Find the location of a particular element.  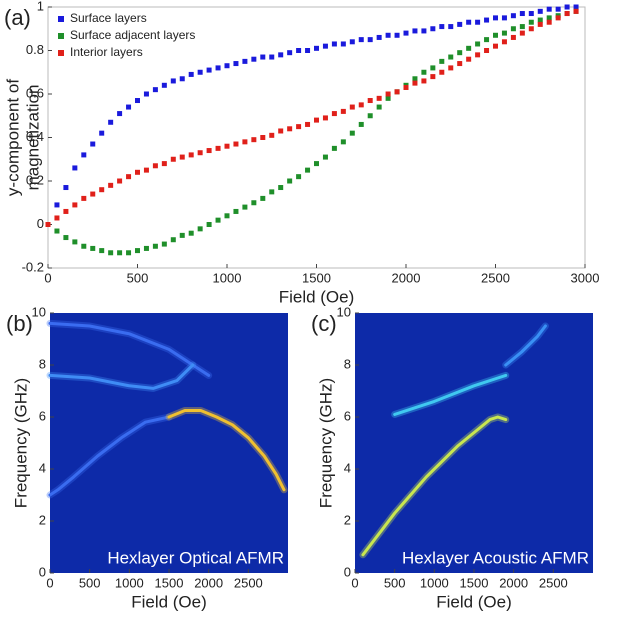

y-tick-label: 8 is located at coordinates (42, 363).